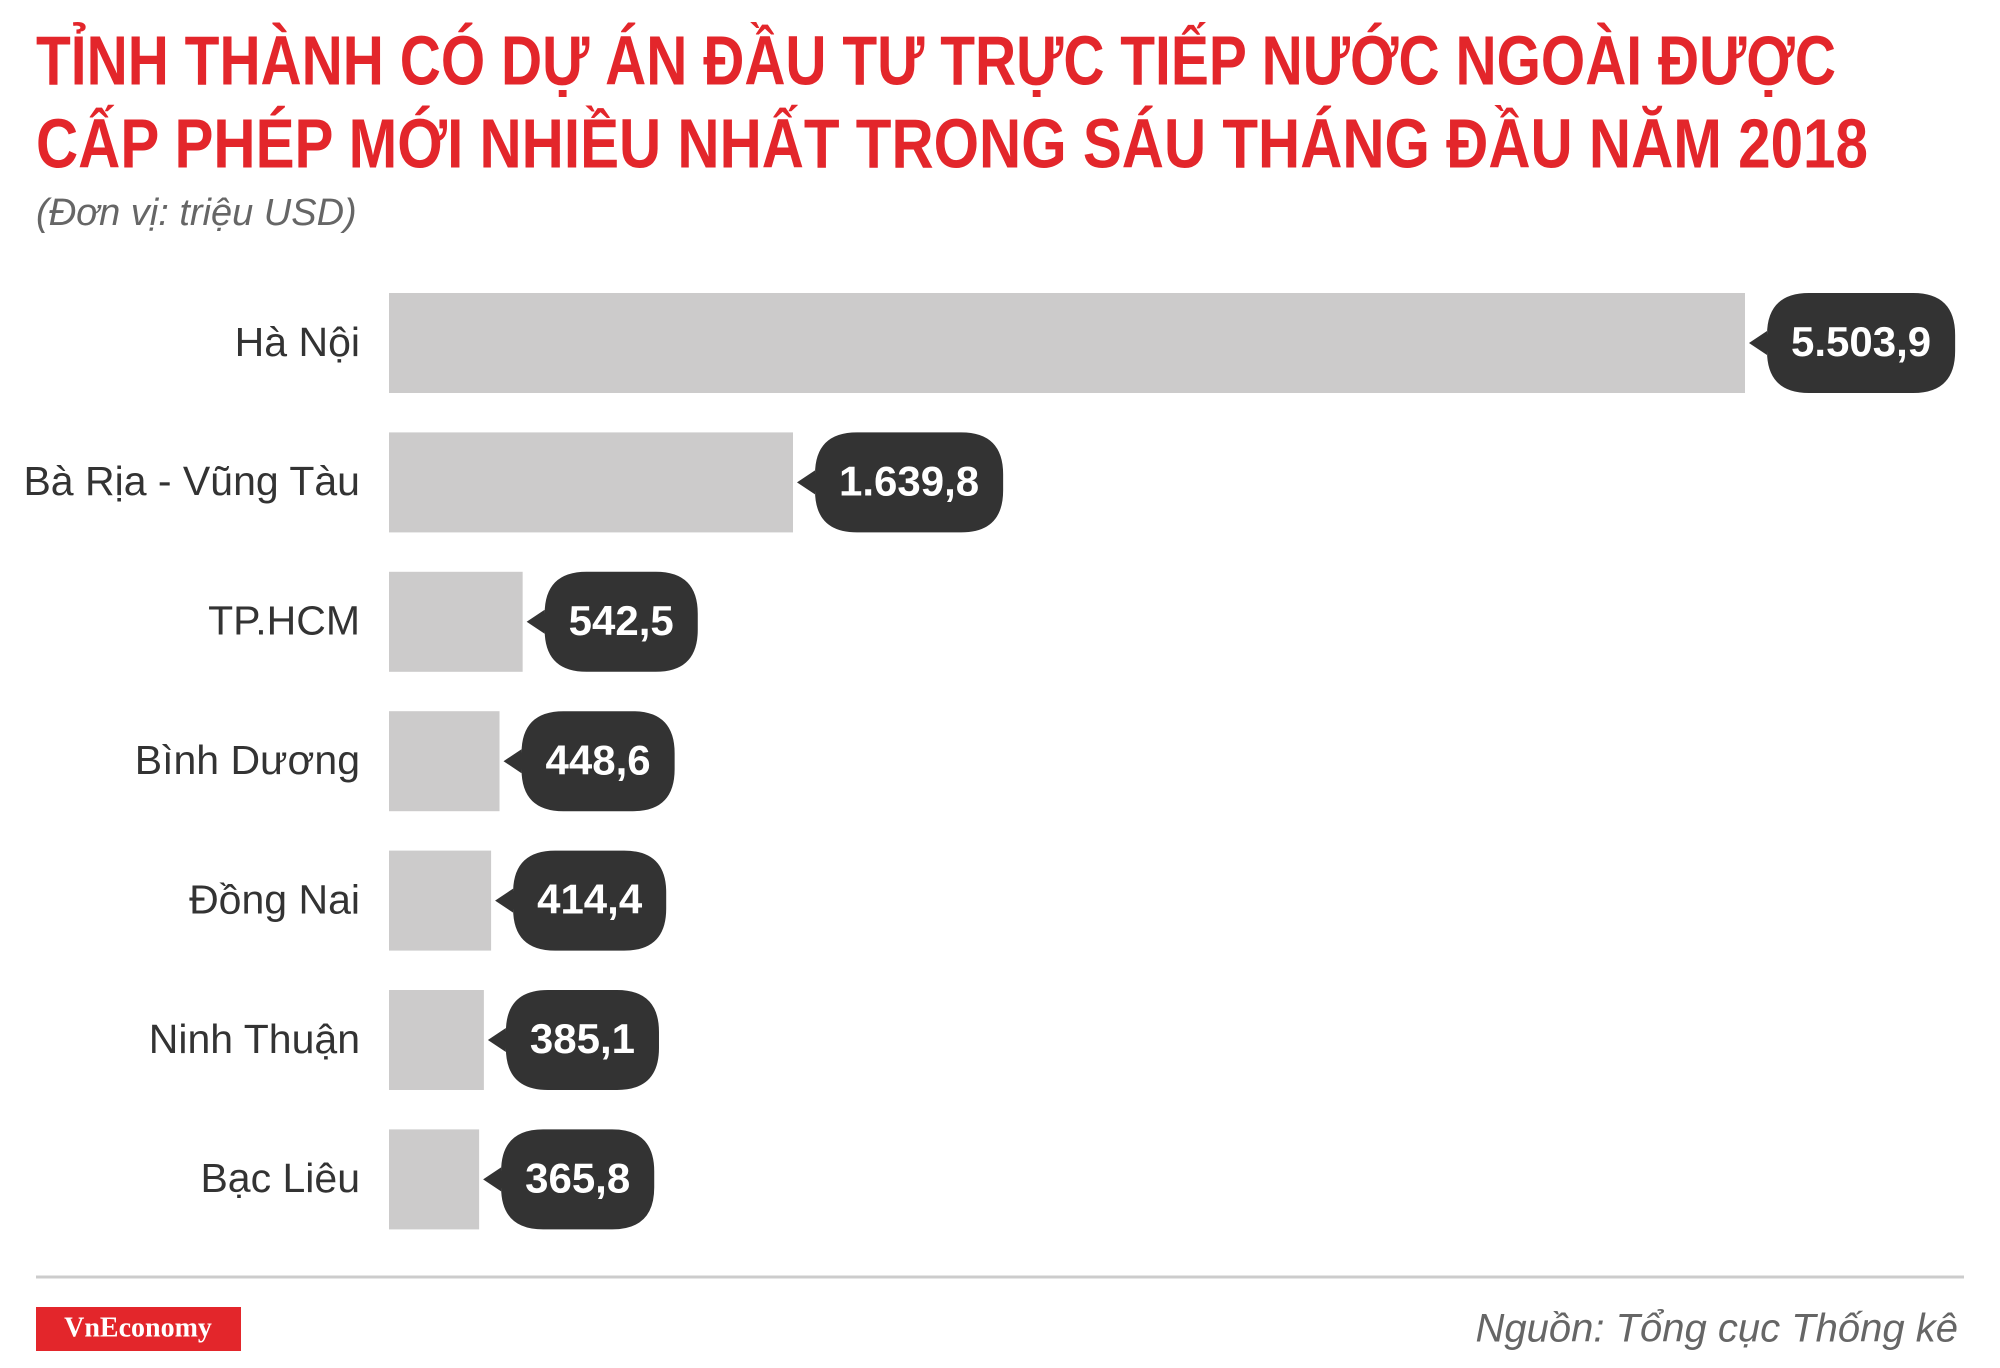  Describe the element at coordinates (909, 480) in the screenshot. I see `value-label: 1.639,8` at that location.